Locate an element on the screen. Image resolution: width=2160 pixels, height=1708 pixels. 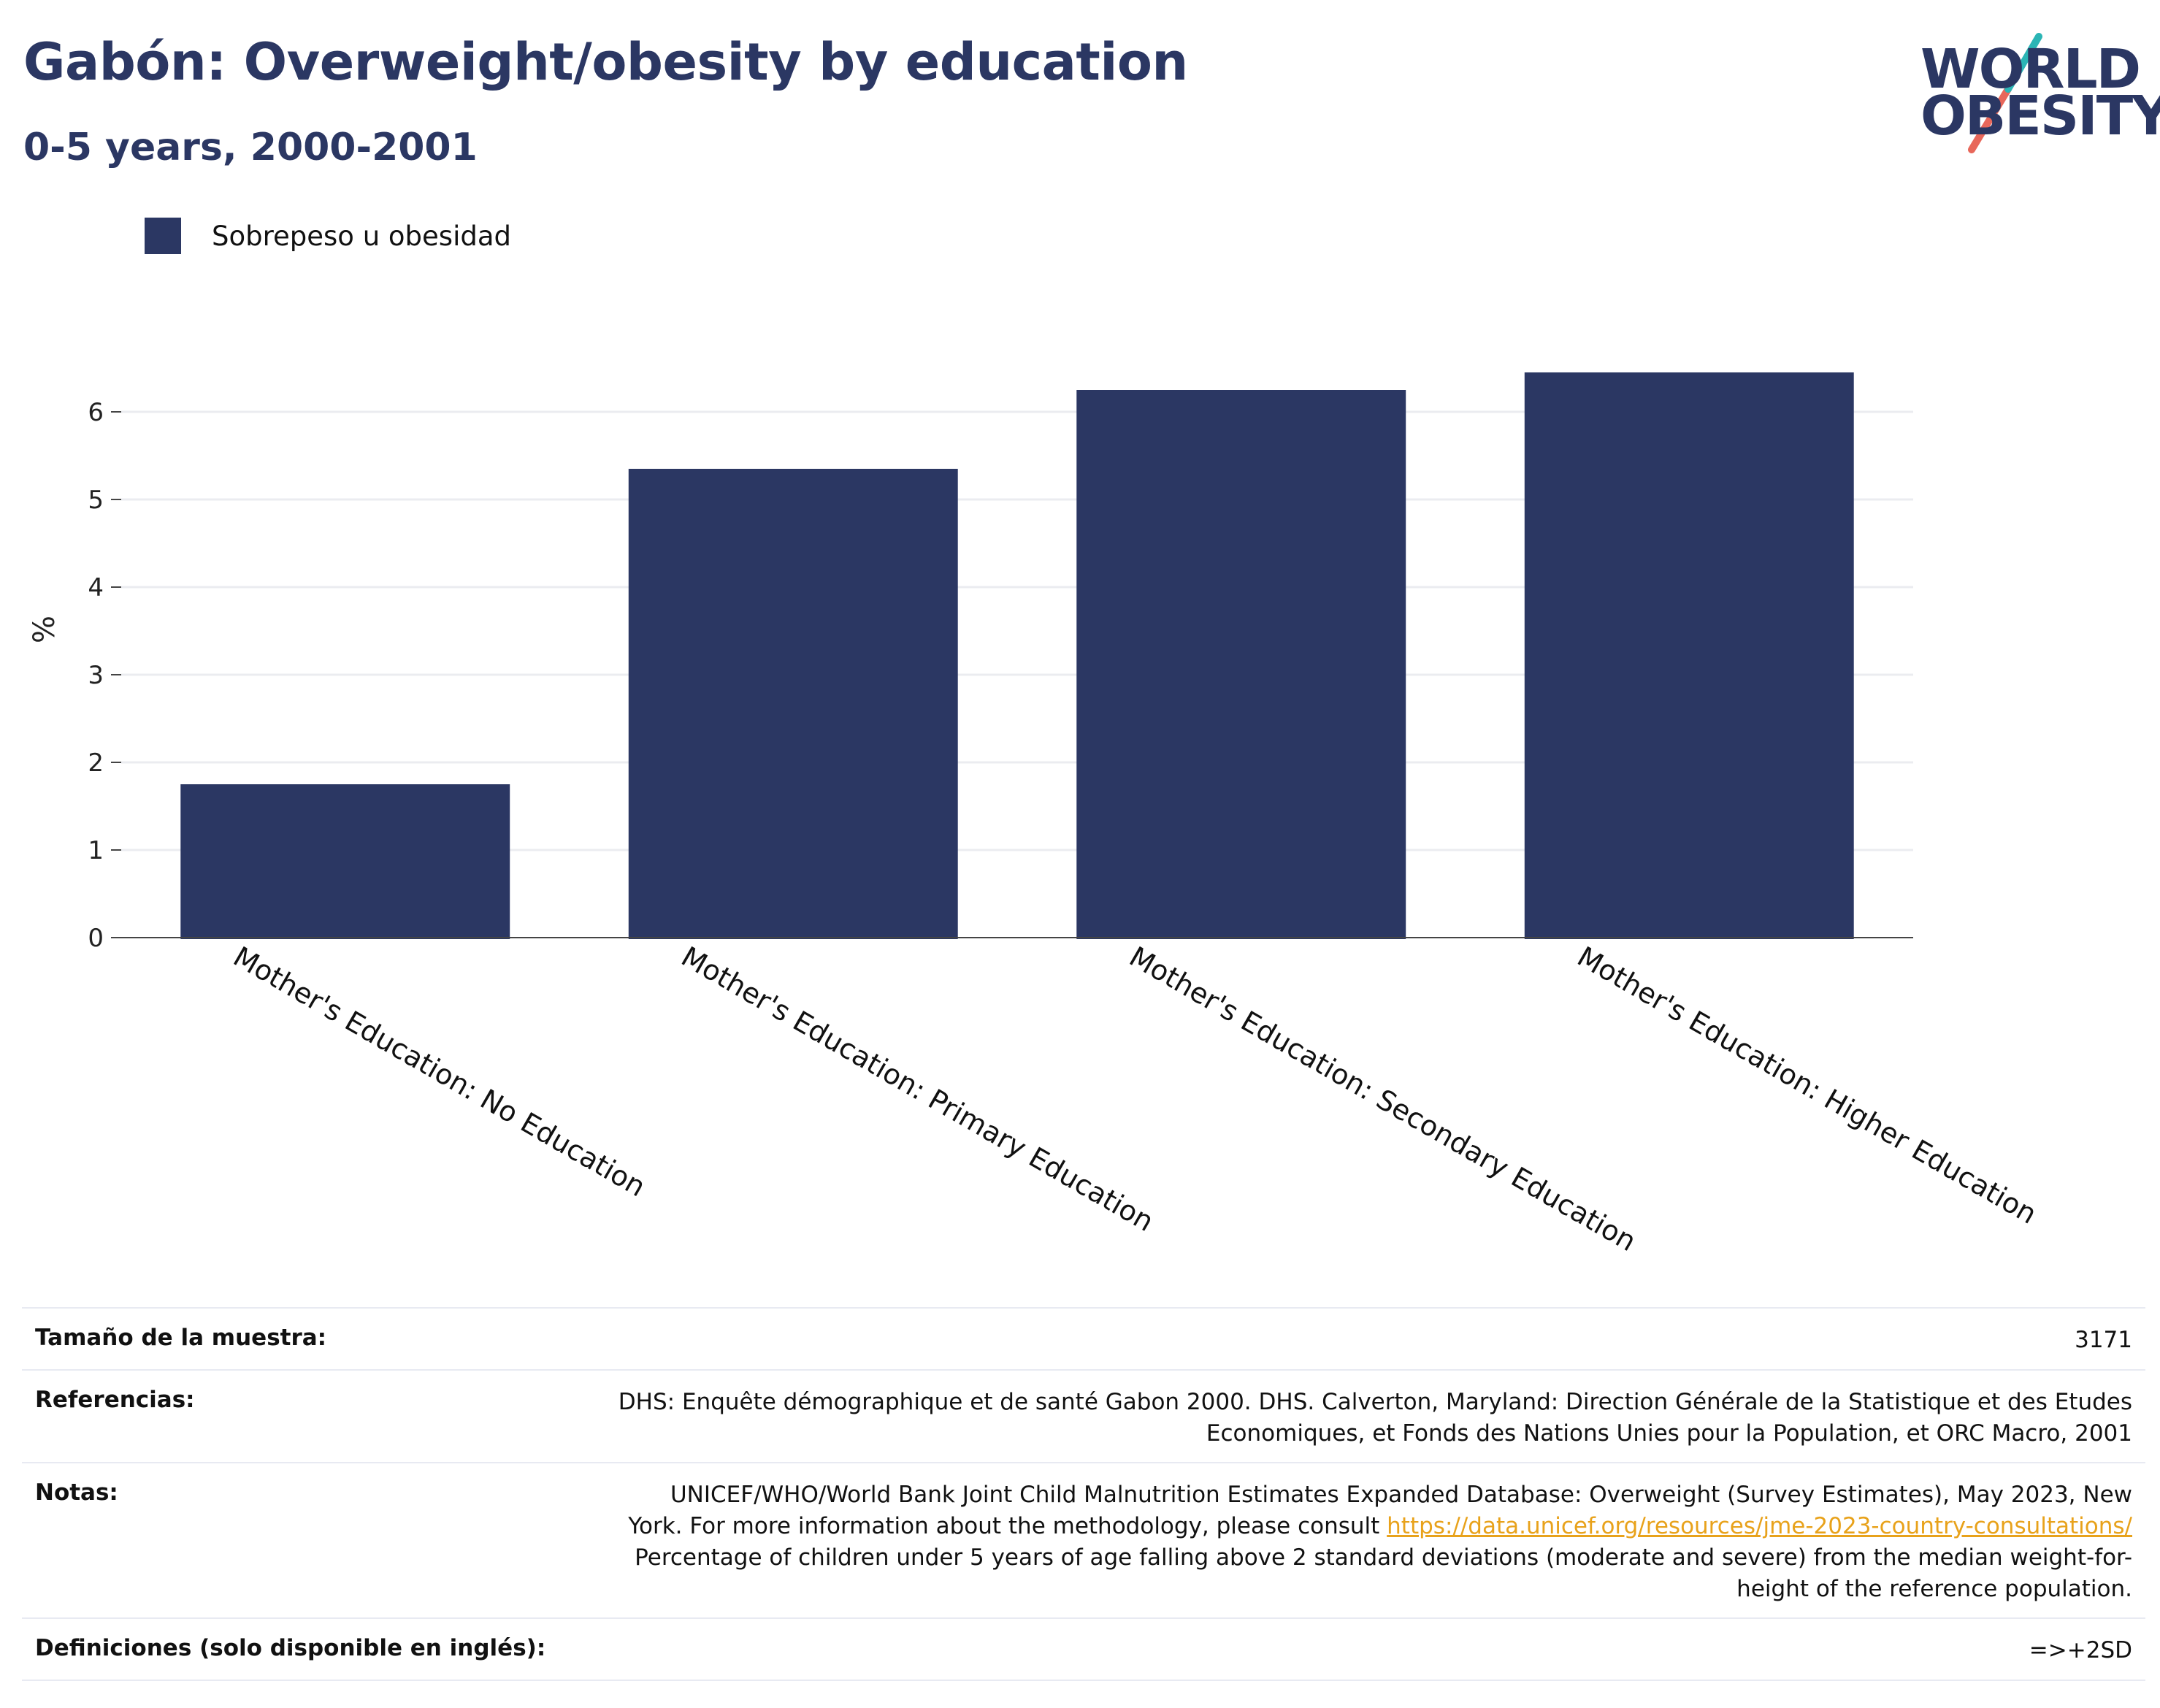
y-tick-label: 2 is located at coordinates (96, 763).